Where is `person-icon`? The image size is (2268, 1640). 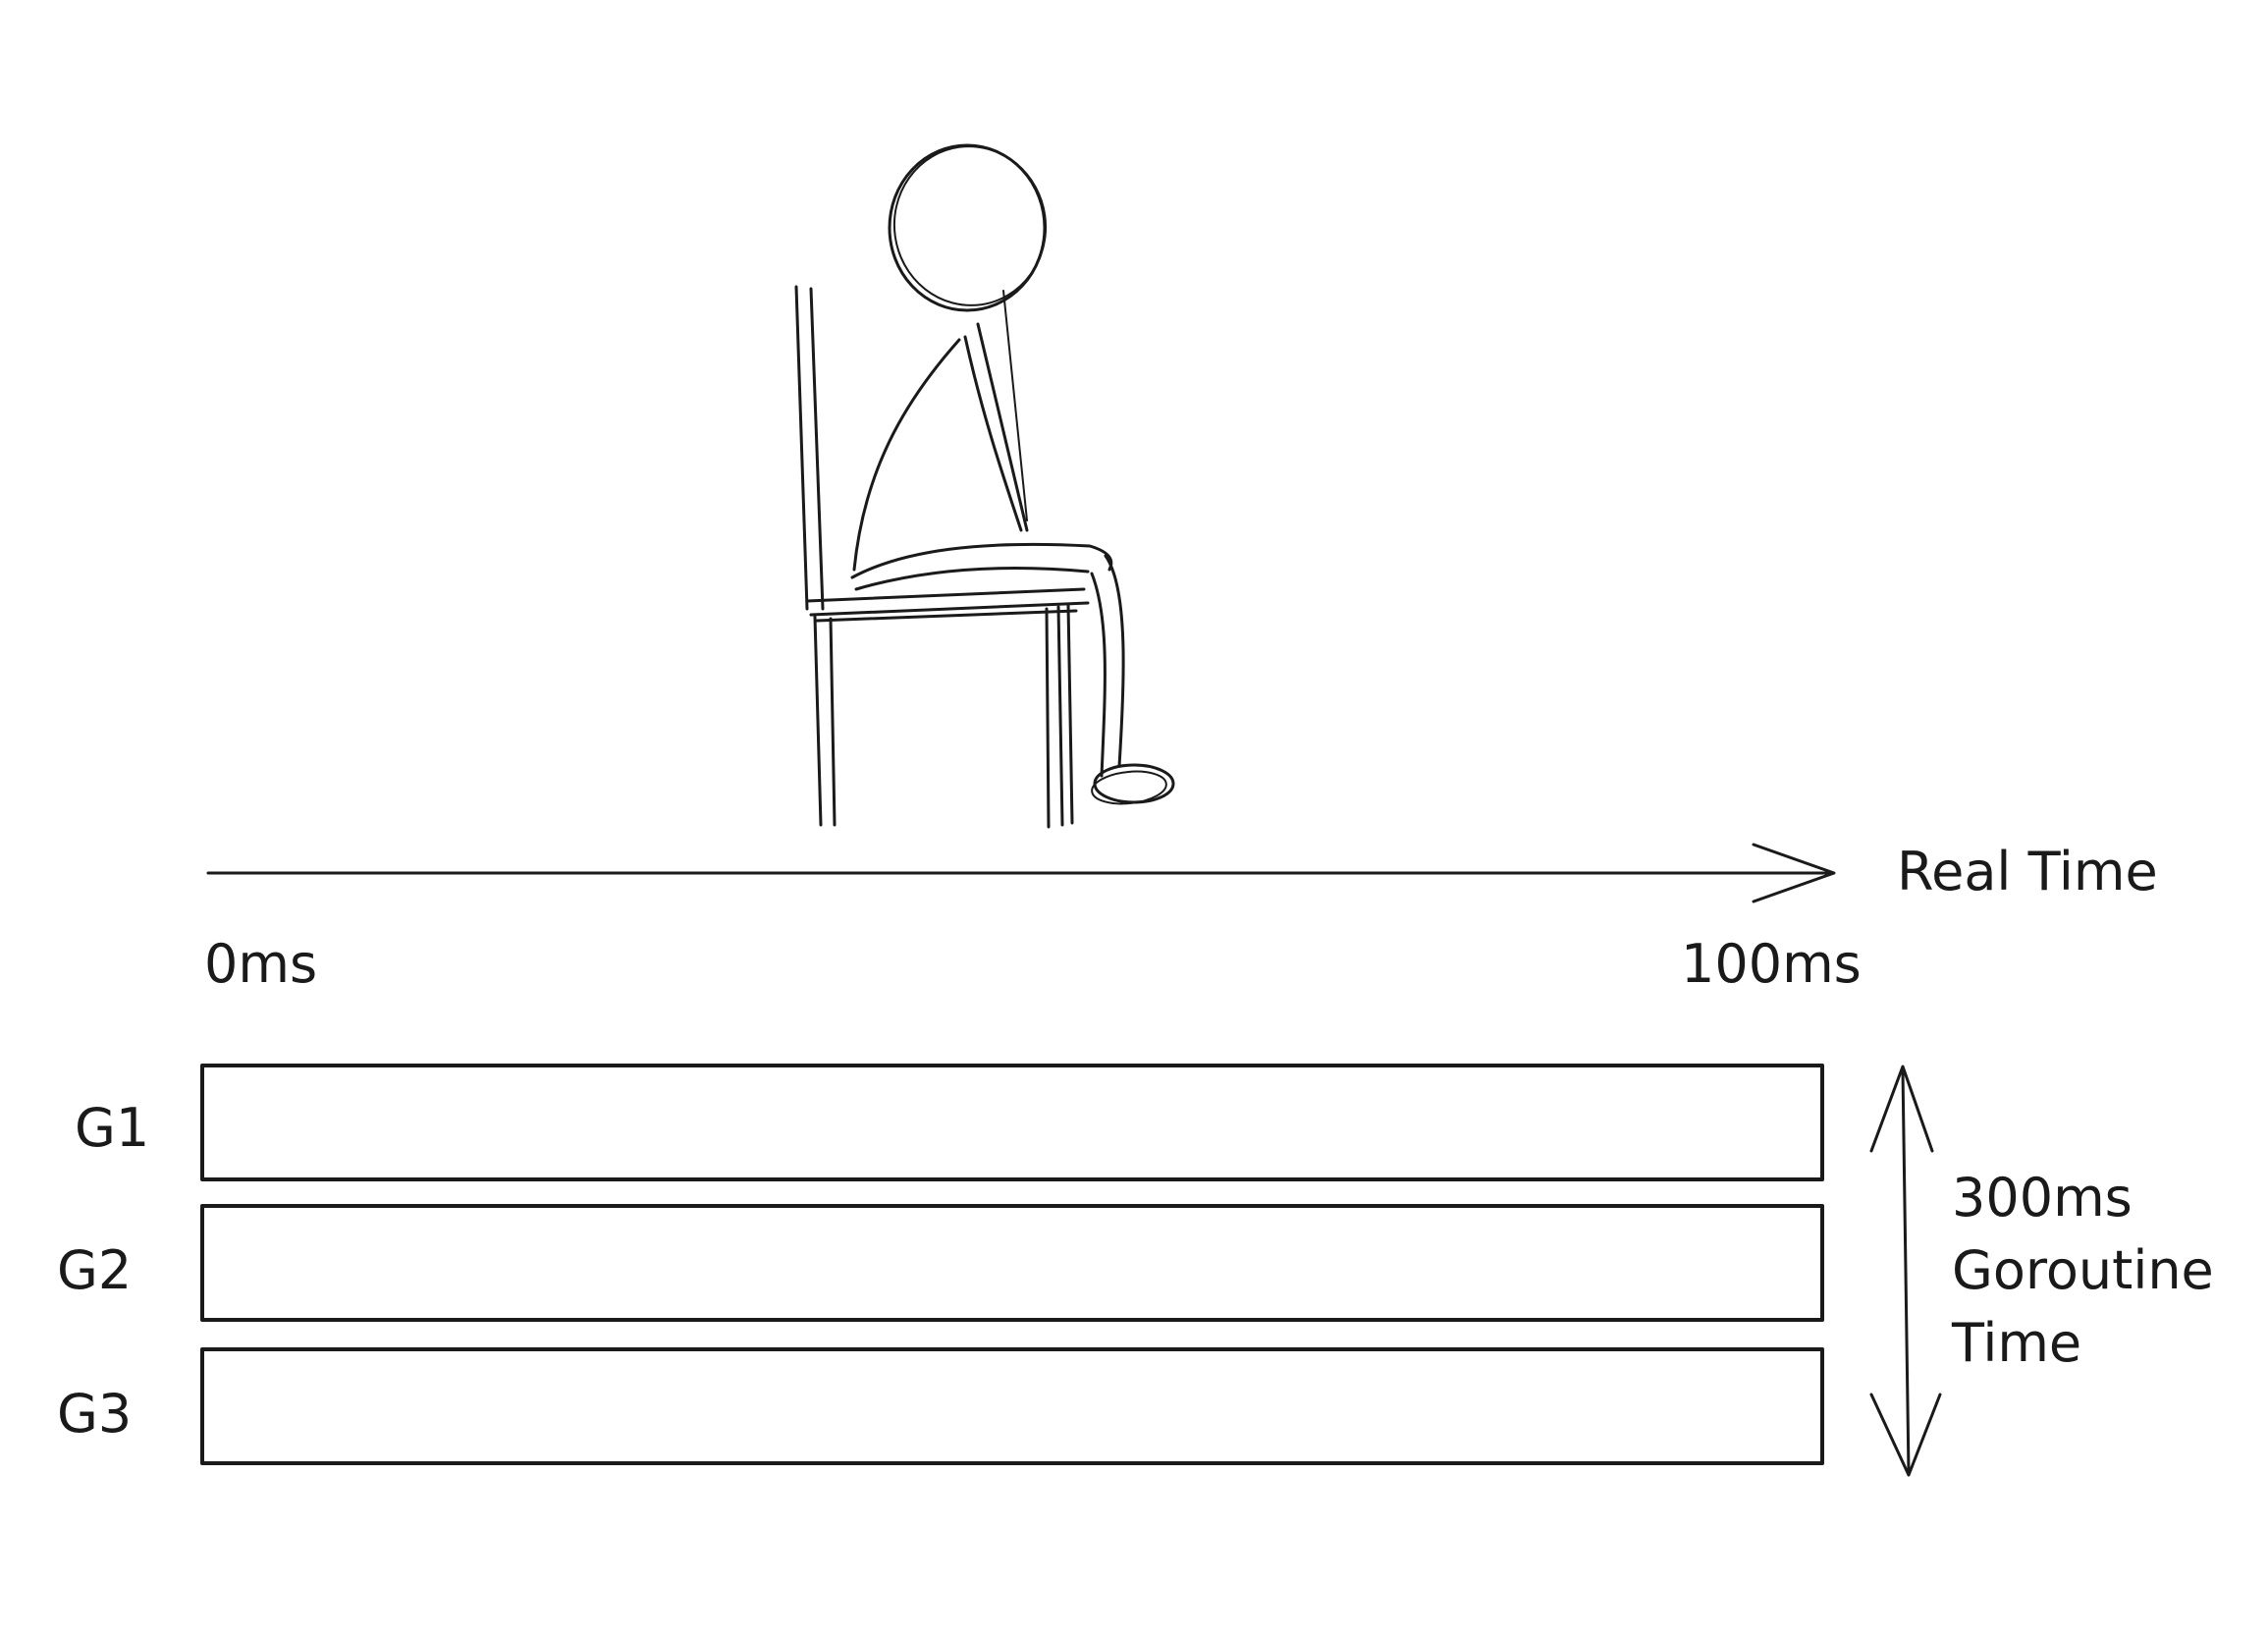 person-icon is located at coordinates (1012, 474).